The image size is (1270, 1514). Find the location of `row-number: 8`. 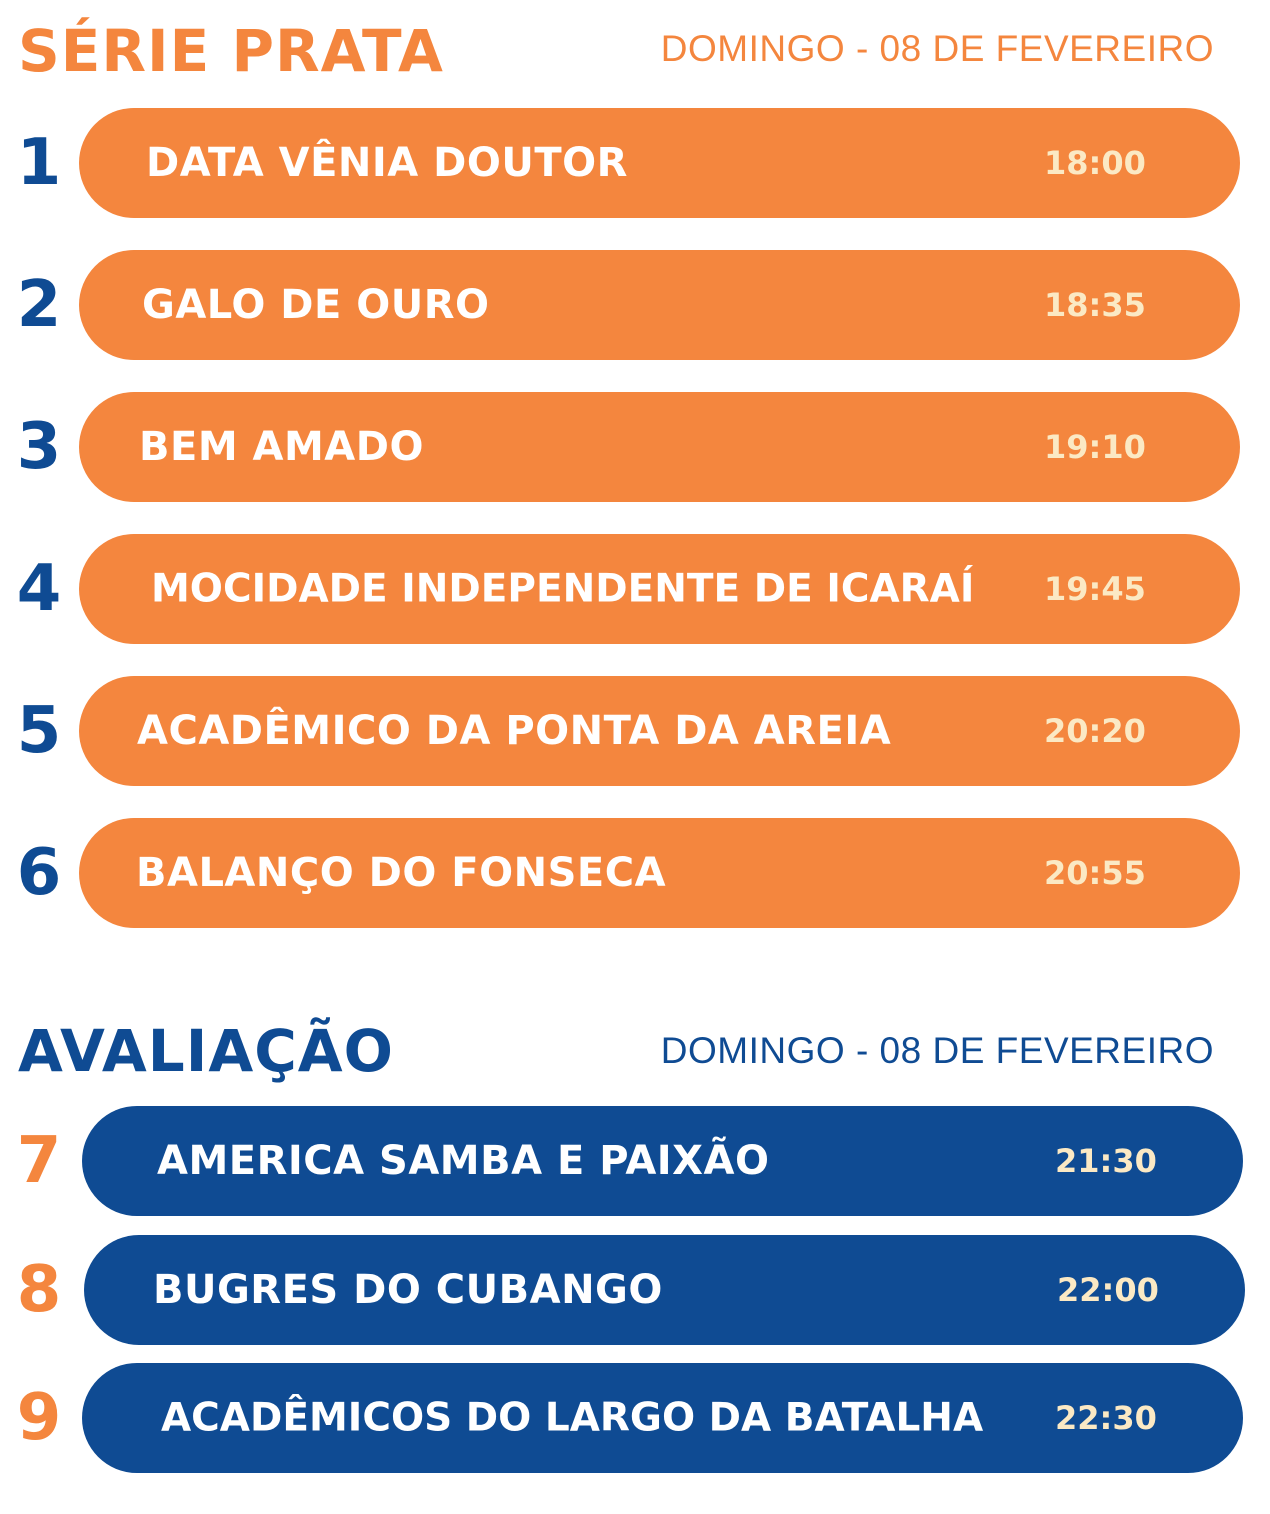

row-number: 8 is located at coordinates (39, 1290).